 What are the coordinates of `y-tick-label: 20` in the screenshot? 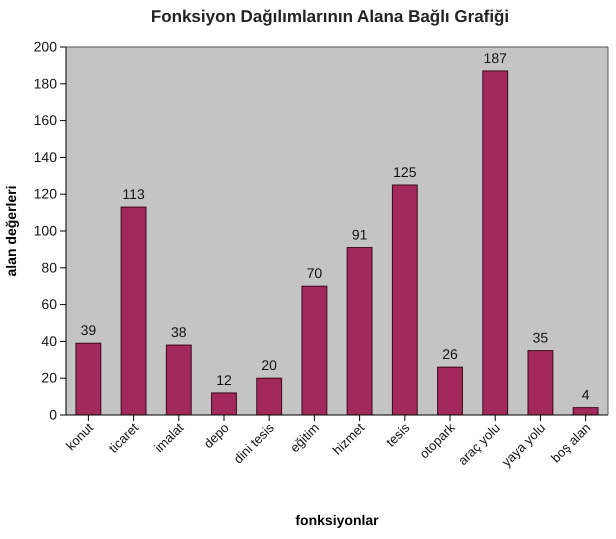 It's located at (49, 378).